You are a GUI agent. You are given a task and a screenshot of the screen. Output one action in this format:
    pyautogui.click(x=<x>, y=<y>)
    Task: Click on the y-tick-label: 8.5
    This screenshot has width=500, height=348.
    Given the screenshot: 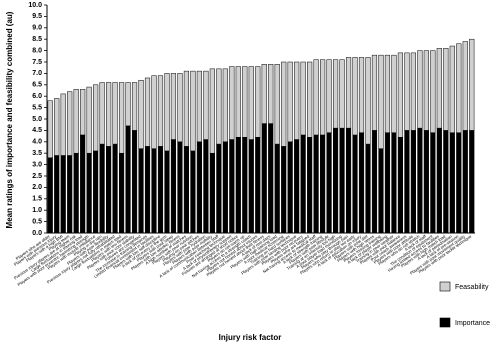 What is the action you would take?
    pyautogui.click(x=37, y=39)
    